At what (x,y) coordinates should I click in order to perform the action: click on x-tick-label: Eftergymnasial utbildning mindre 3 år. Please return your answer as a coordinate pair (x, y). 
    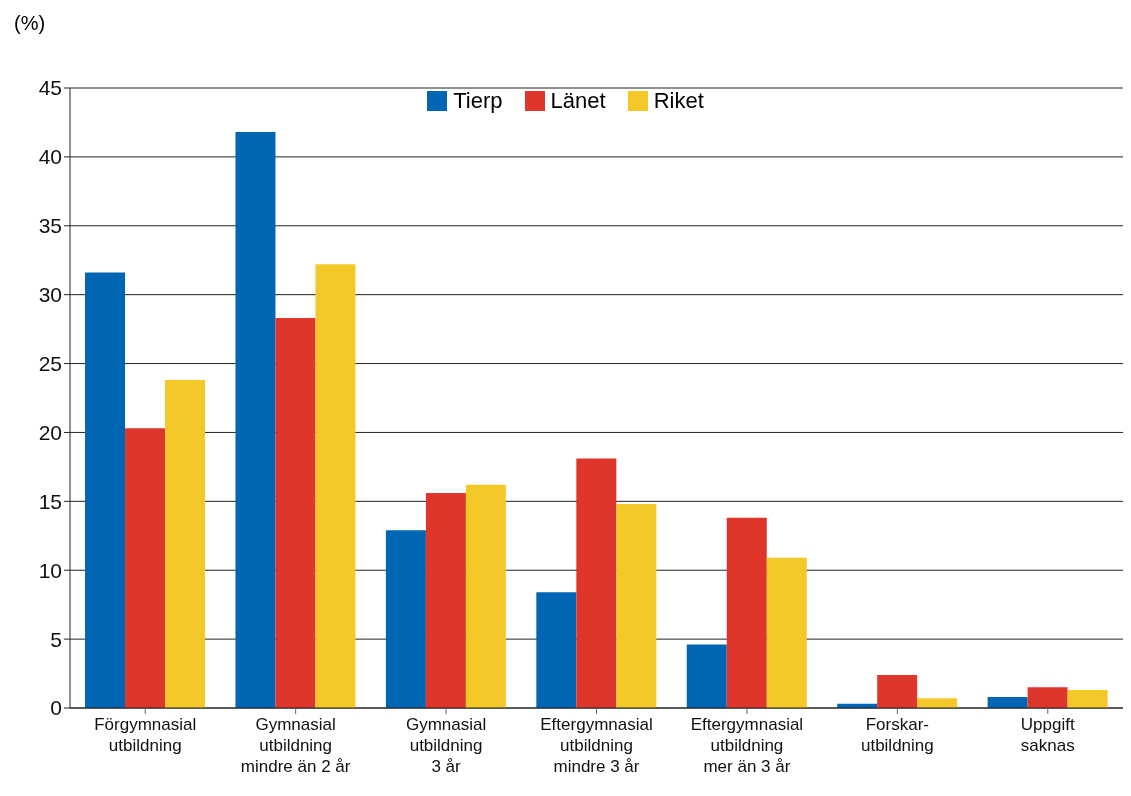
    Looking at the image, I should click on (596, 745).